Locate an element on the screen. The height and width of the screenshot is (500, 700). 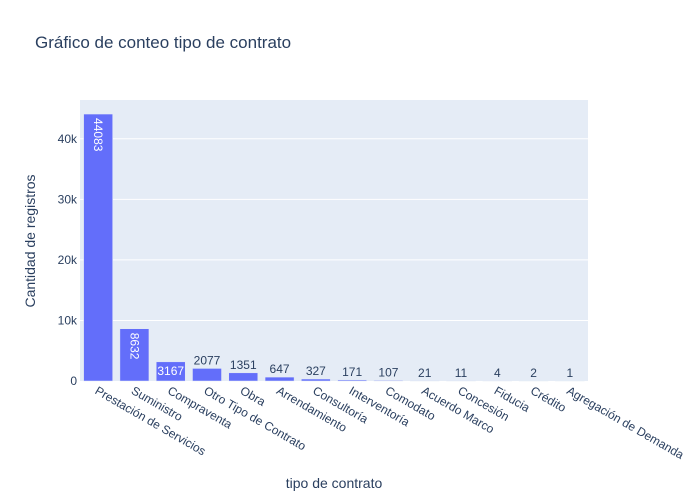
data-label: 3167 is located at coordinates (170, 371).